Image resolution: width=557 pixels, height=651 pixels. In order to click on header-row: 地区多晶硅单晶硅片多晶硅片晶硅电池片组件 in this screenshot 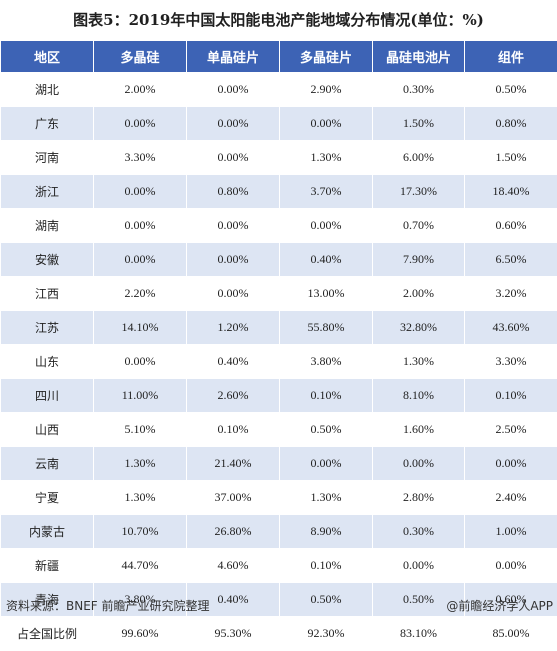, I will do `click(279, 57)`.